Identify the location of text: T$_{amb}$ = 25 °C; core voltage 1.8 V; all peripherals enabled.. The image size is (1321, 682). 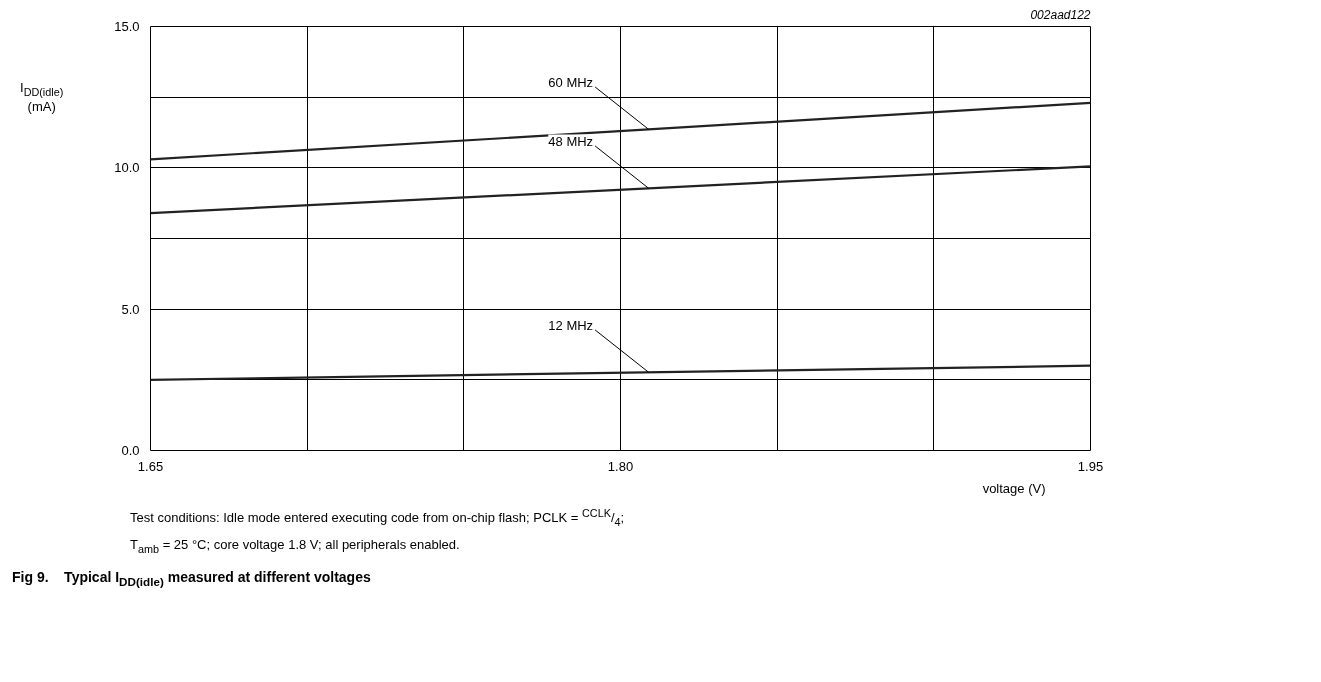
(295, 546).